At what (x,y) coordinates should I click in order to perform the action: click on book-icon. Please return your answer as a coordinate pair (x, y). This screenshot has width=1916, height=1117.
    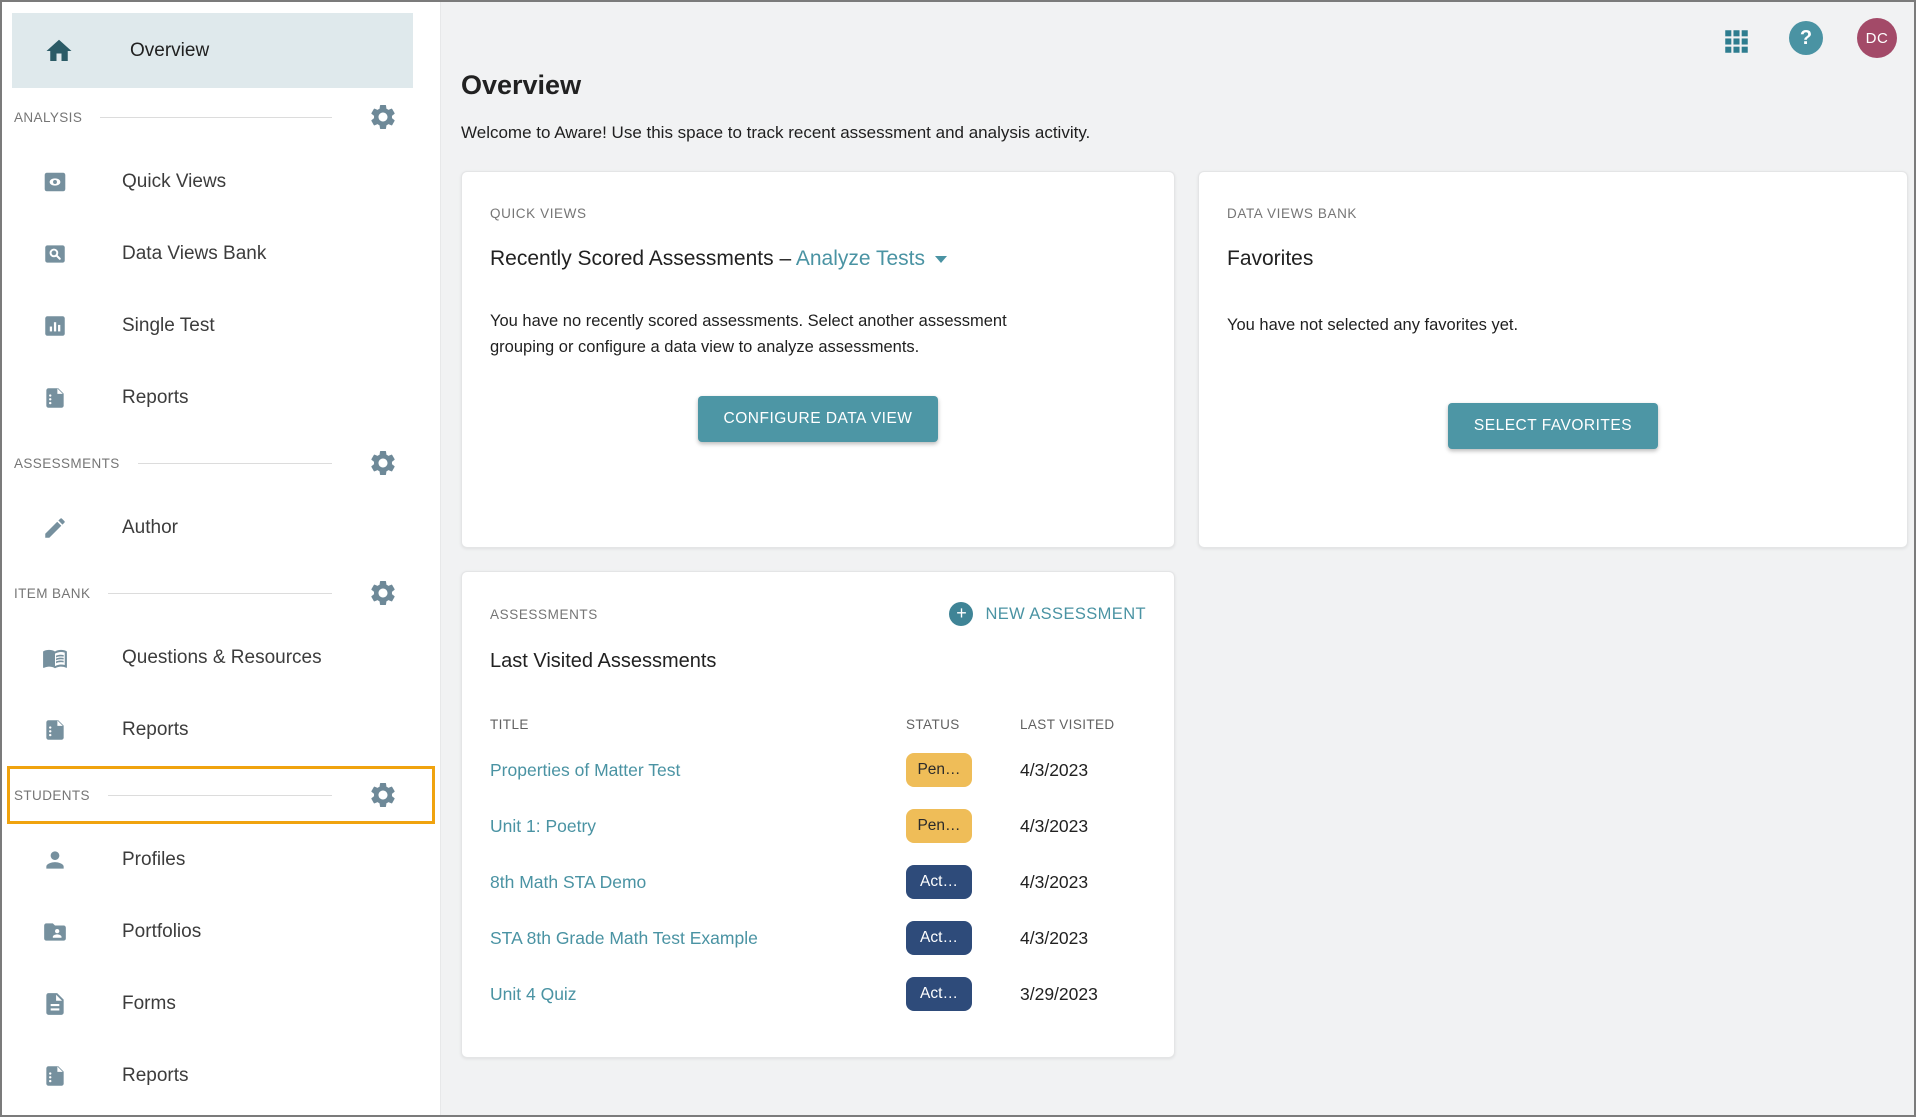
    Looking at the image, I should click on (55, 658).